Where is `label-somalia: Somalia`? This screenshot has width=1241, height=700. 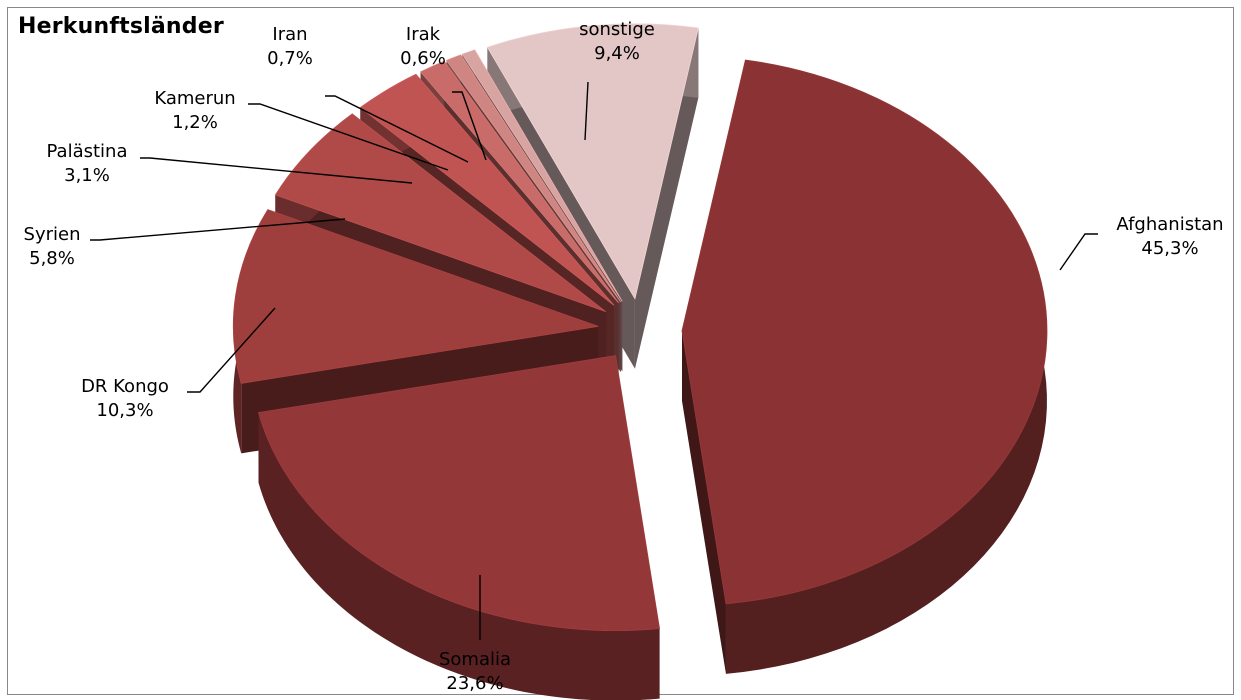 label-somalia: Somalia is located at coordinates (475, 659).